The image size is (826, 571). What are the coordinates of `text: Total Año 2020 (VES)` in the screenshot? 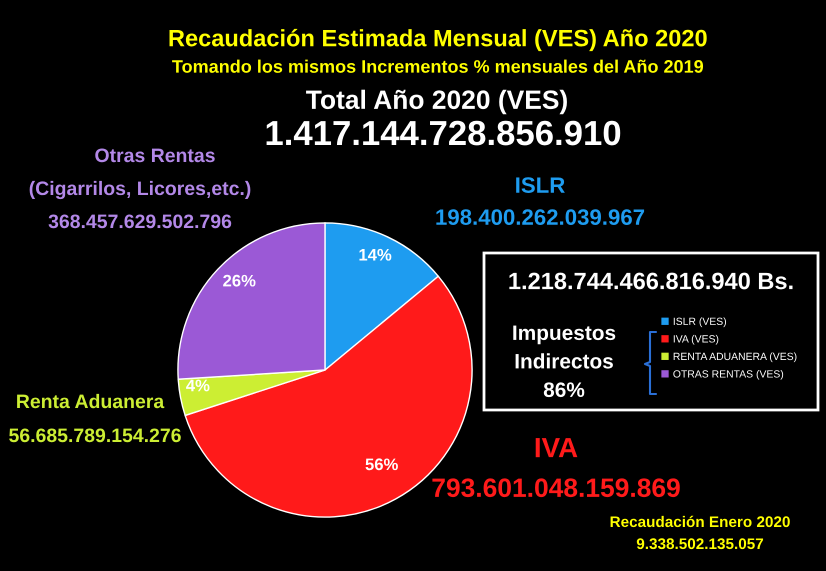 It's located at (436, 102).